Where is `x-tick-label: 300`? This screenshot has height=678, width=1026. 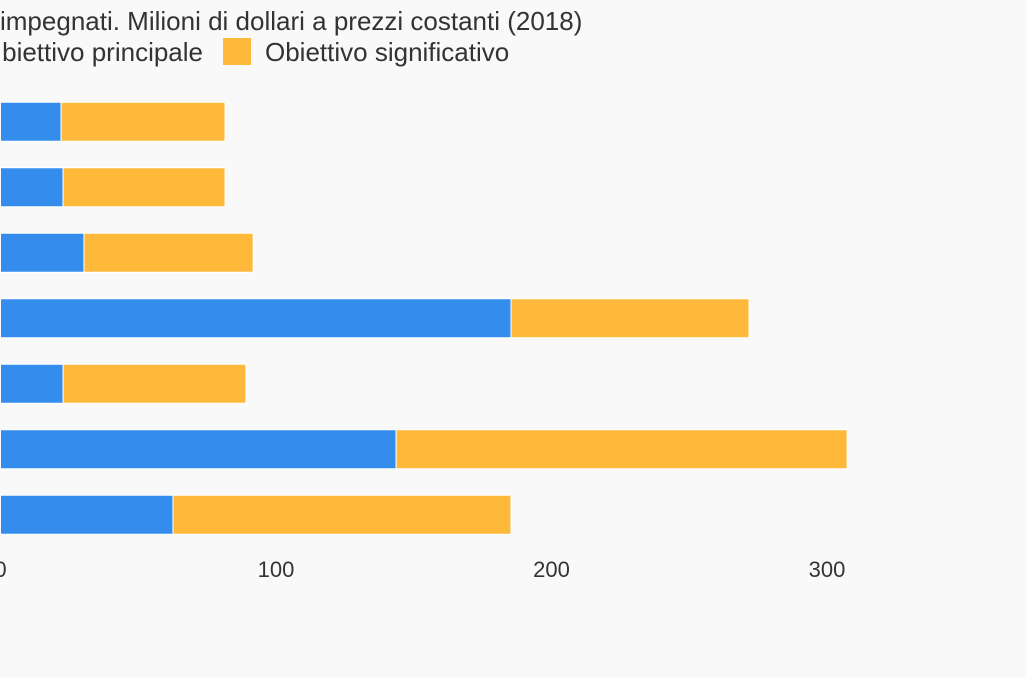
x-tick-label: 300 is located at coordinates (827, 569).